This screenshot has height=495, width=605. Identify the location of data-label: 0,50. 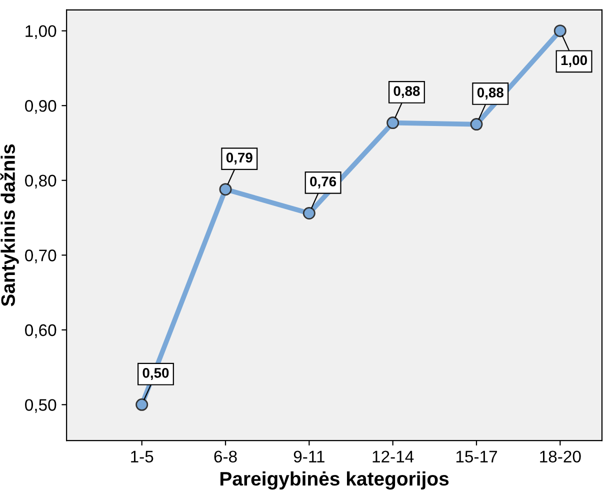
(155, 374).